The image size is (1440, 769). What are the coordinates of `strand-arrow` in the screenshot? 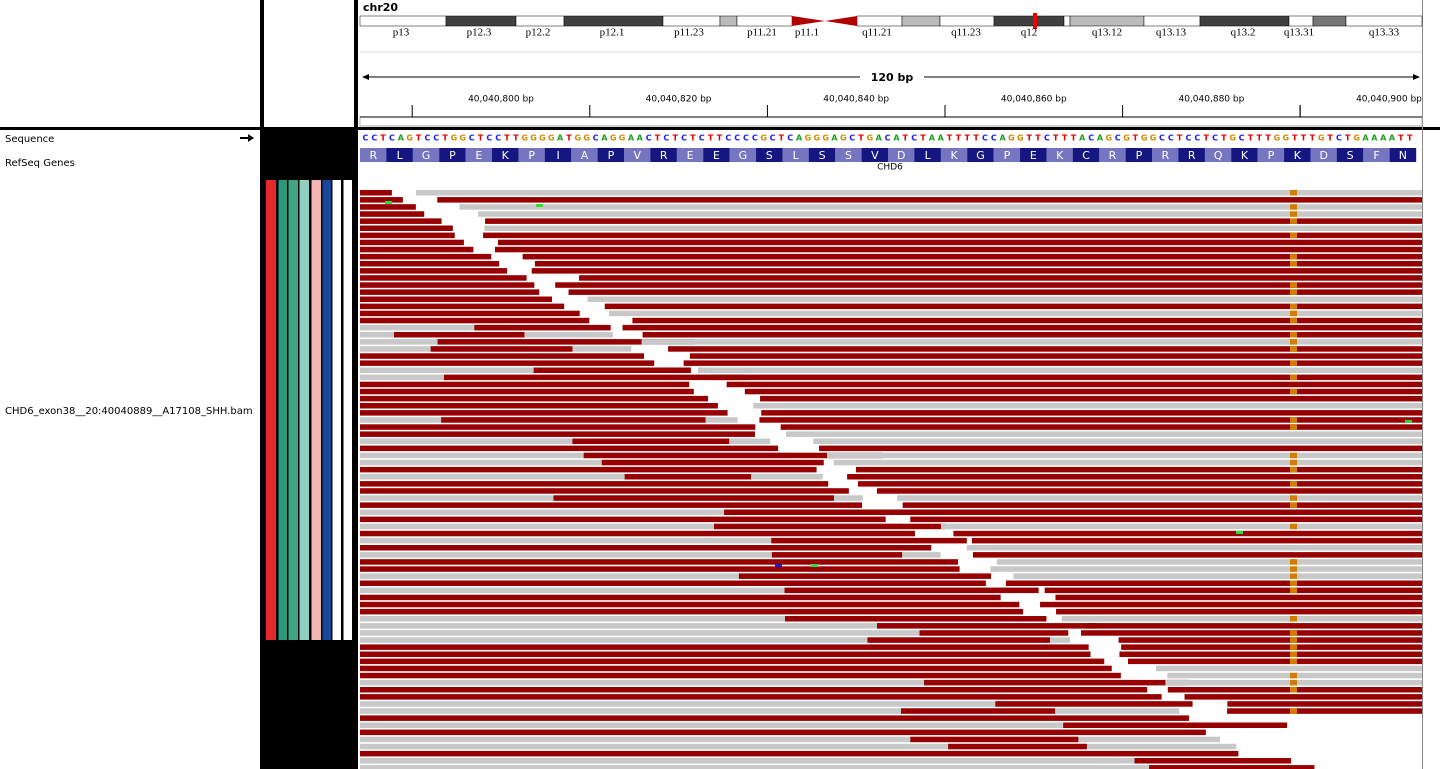 It's located at (247, 138).